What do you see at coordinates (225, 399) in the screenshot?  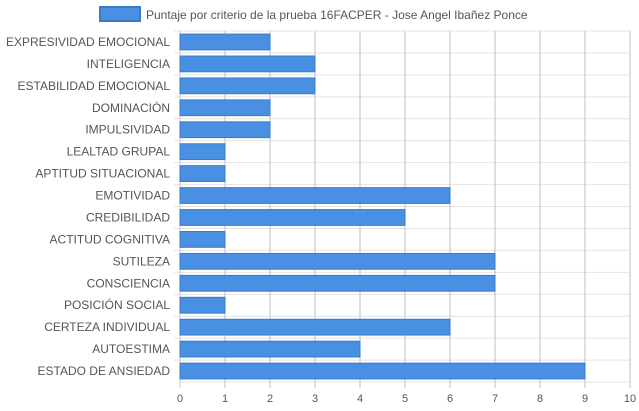 I see `x-tick-label: 1` at bounding box center [225, 399].